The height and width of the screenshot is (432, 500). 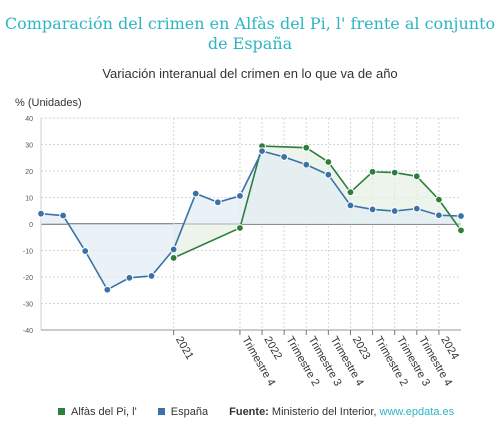 What do you see at coordinates (417, 412) in the screenshot?
I see `source-link: www.epdata.es` at bounding box center [417, 412].